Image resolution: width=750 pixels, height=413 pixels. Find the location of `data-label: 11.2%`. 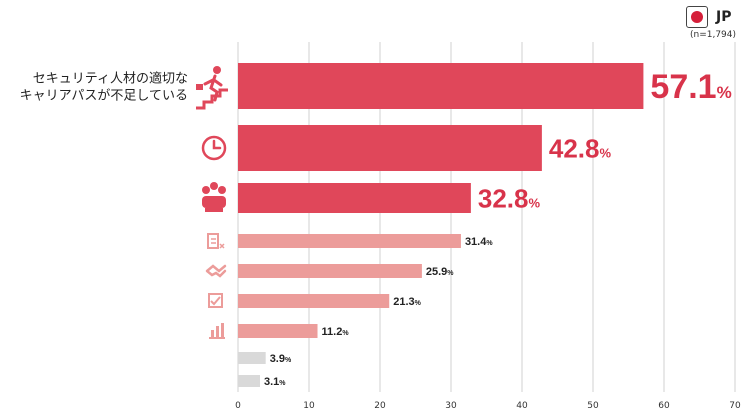

data-label: 11.2% is located at coordinates (336, 332).